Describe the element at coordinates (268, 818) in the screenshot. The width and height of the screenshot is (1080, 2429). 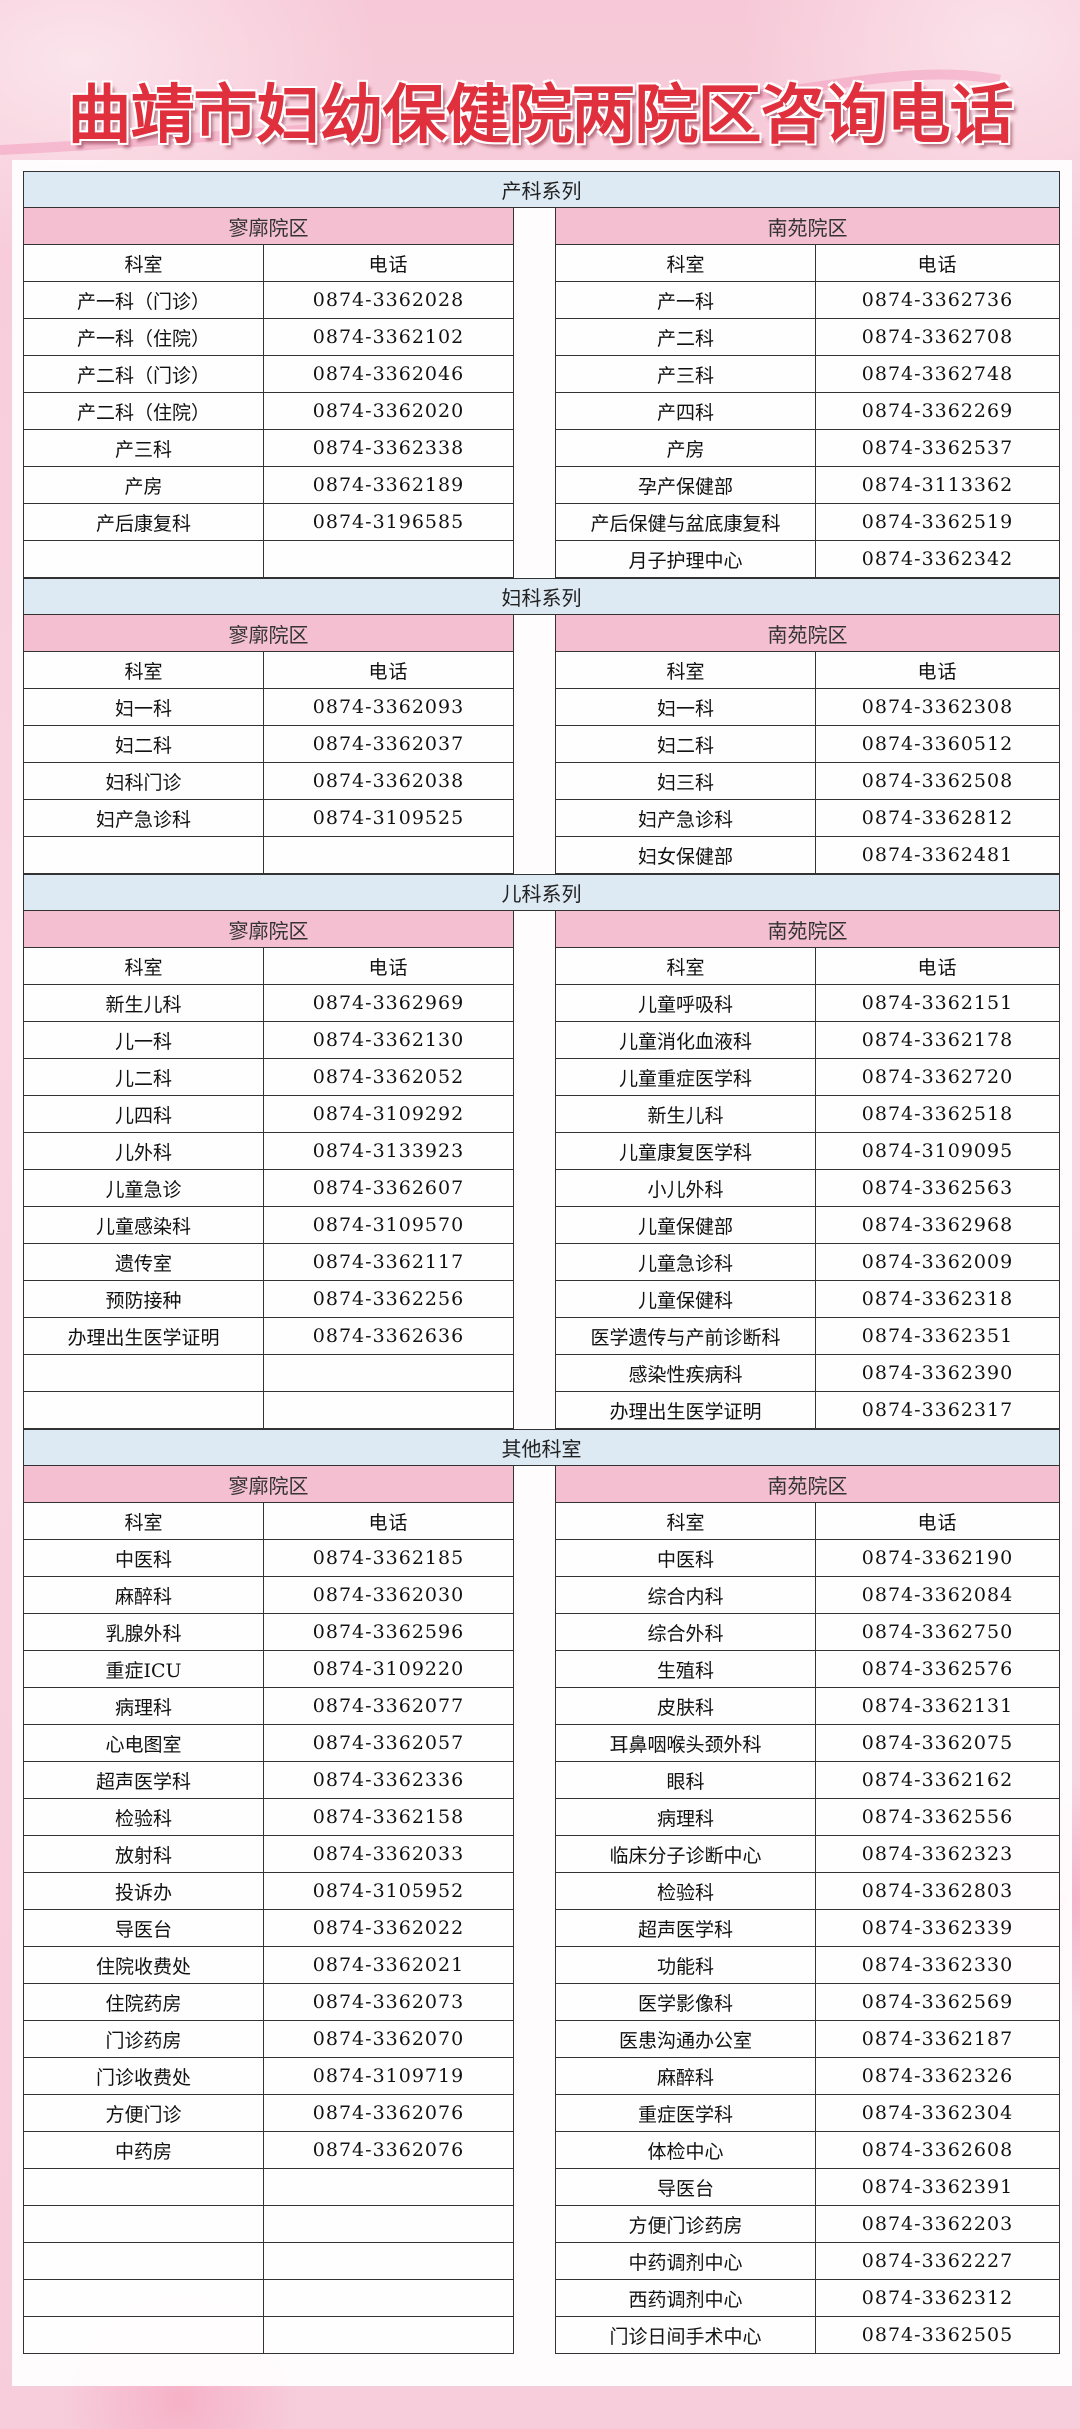
I see `table-row: 妇产急诊科 0874-3109525` at that location.